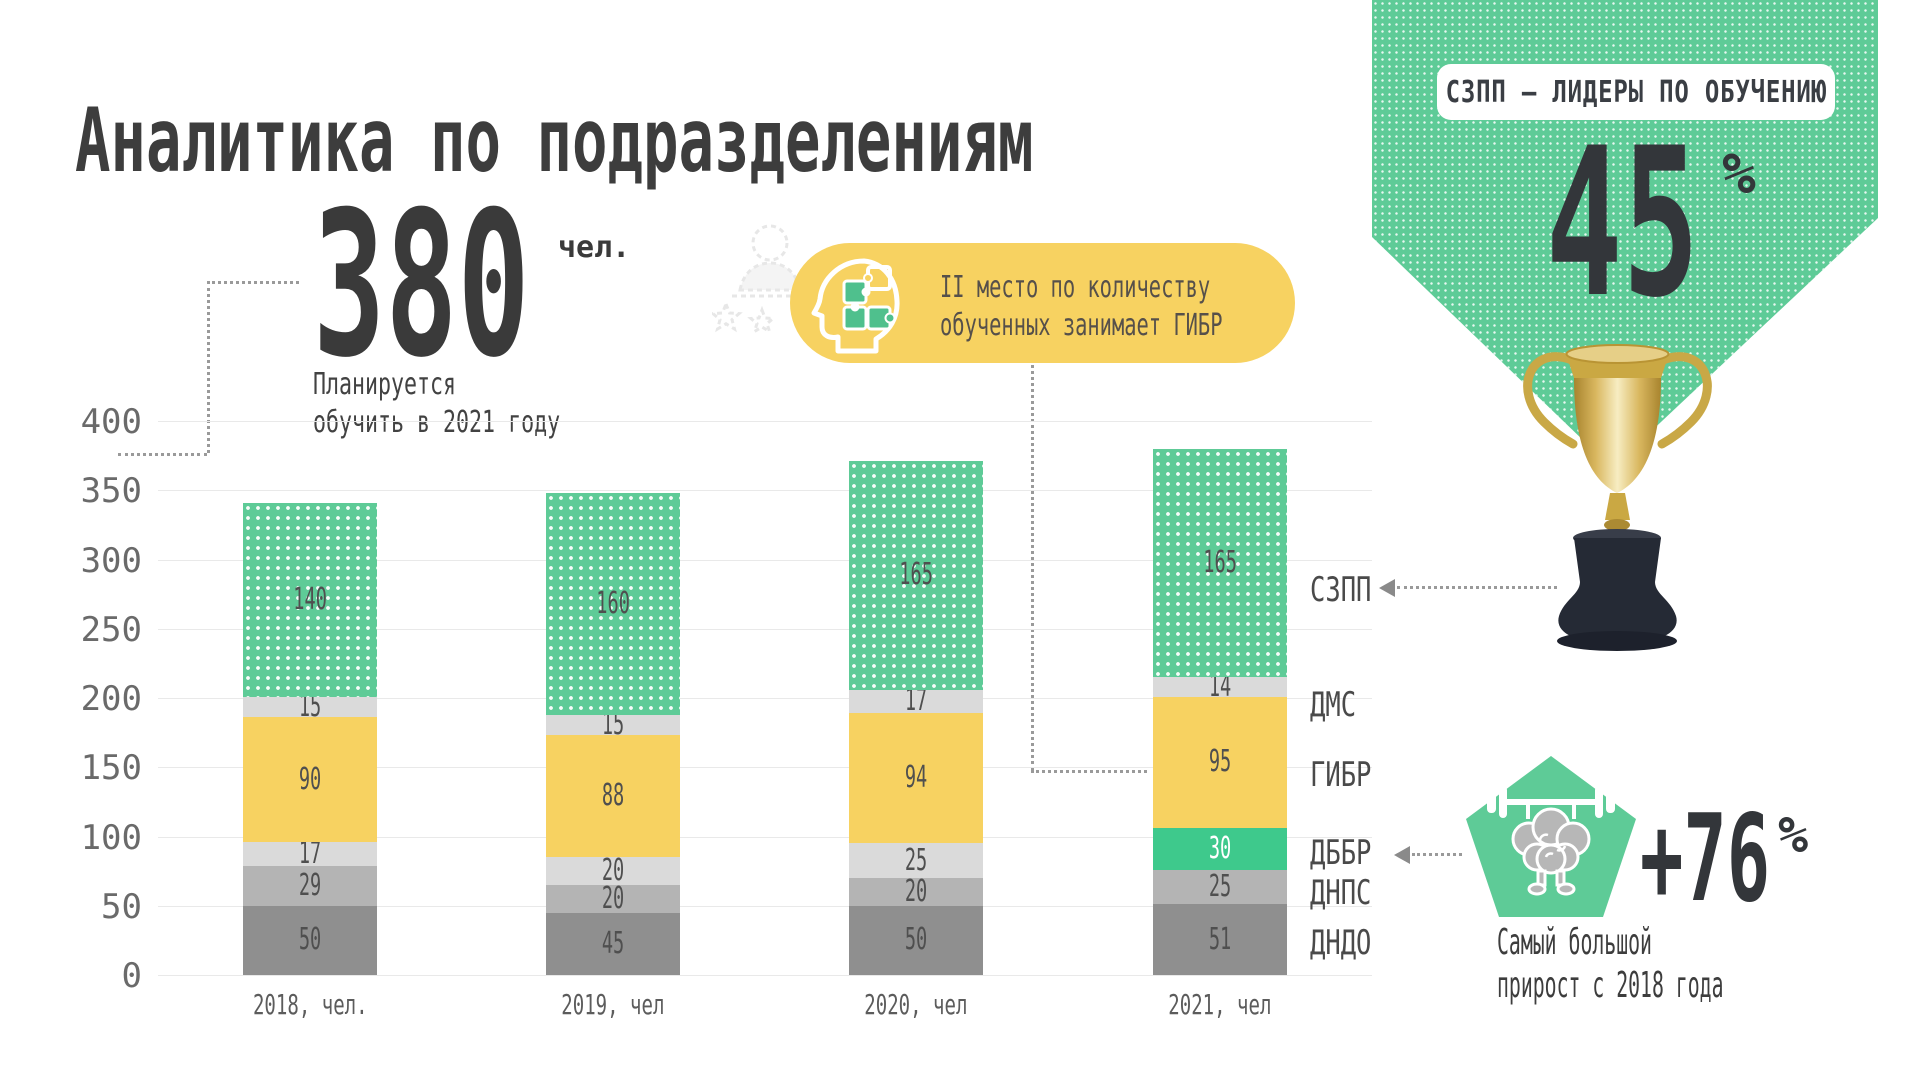  I want to click on planned-leader-line-vertical, so click(208, 367).